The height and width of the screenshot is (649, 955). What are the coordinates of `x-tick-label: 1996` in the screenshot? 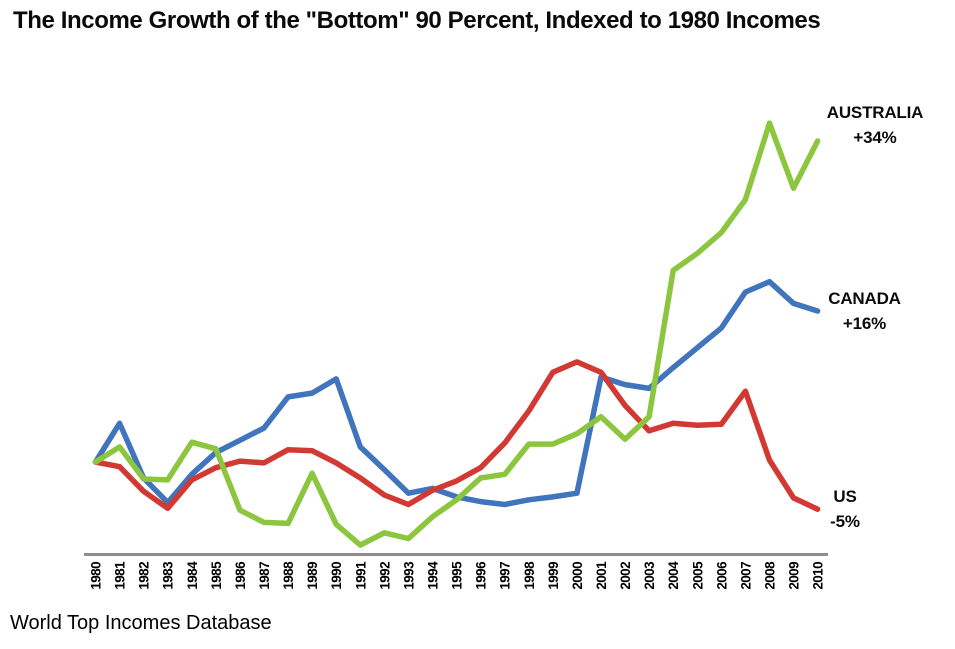 It's located at (481, 575).